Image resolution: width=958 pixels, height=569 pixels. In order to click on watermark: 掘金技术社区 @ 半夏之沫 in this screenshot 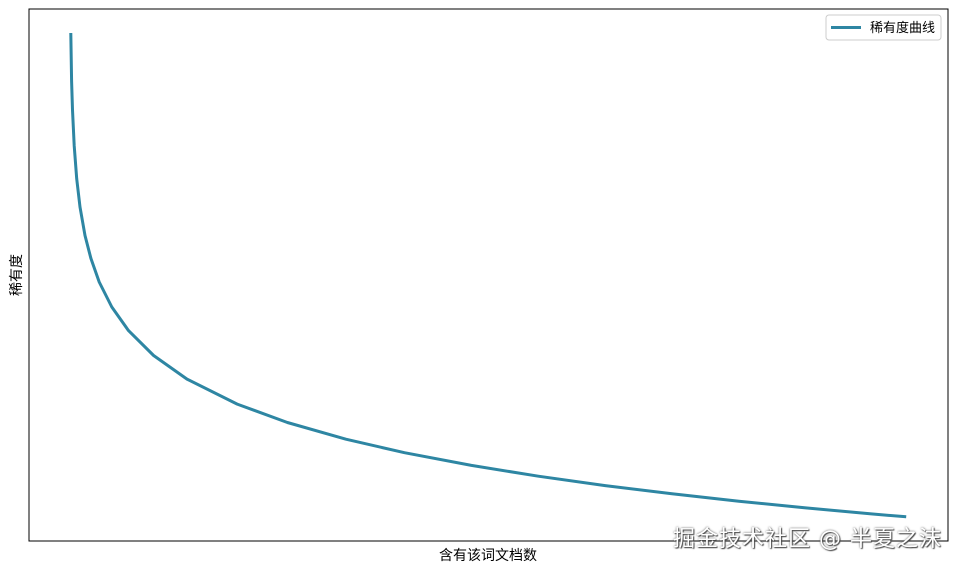, I will do `click(807, 539)`.